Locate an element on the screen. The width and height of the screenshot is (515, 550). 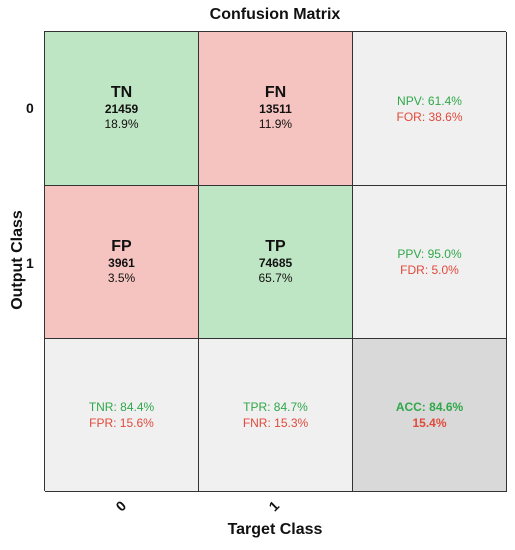
cell-tn: TN 21459 18.9% is located at coordinates (122, 109).